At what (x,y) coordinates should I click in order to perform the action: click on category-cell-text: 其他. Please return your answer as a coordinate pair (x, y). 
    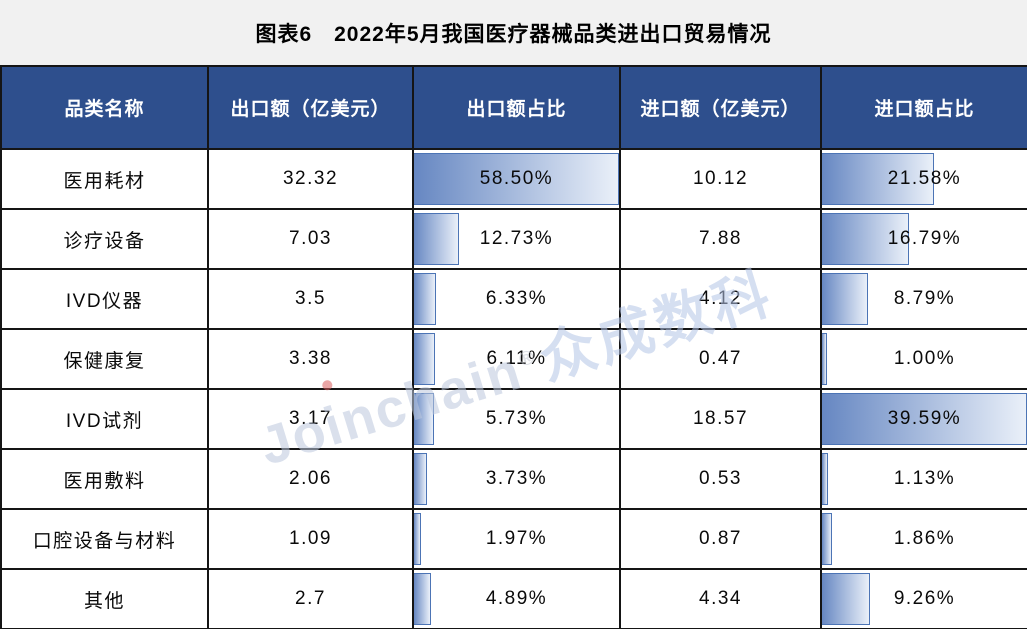
    Looking at the image, I should click on (104, 601).